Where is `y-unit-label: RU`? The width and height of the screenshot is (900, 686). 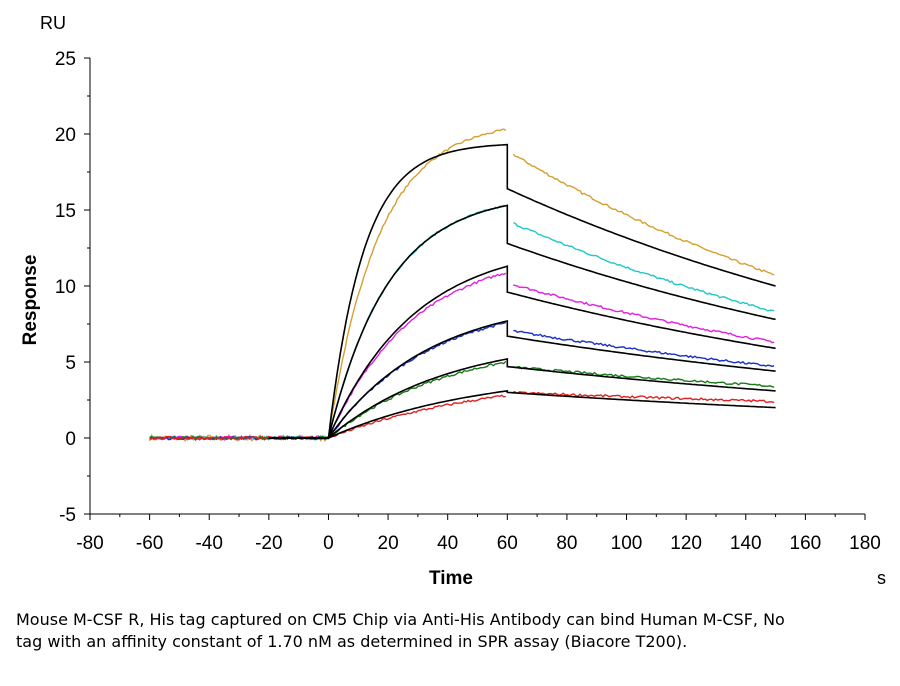
y-unit-label: RU is located at coordinates (53, 23).